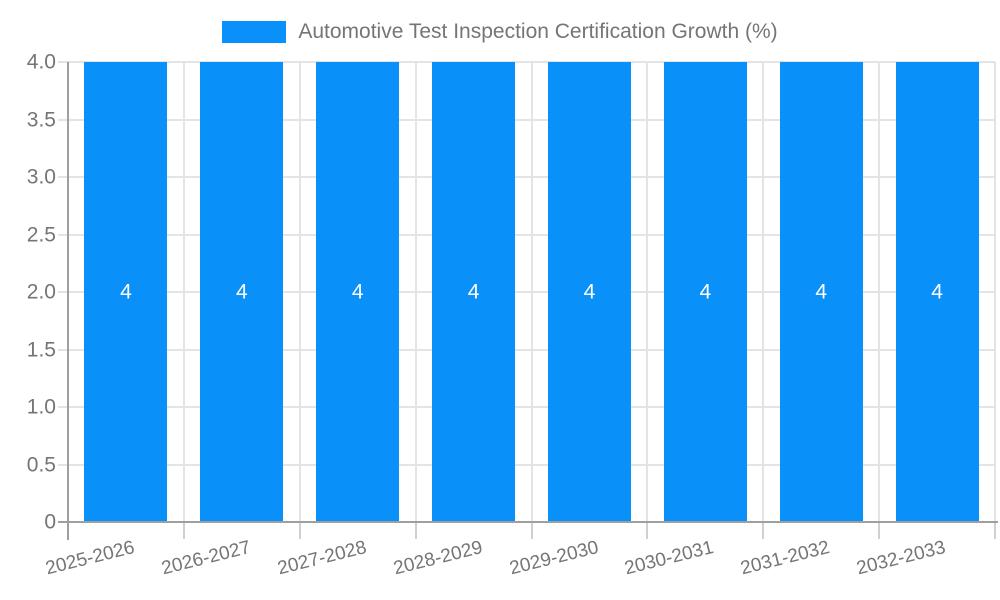  Describe the element at coordinates (41, 62) in the screenshot. I see `y-axis-tick-label: 4.0` at that location.